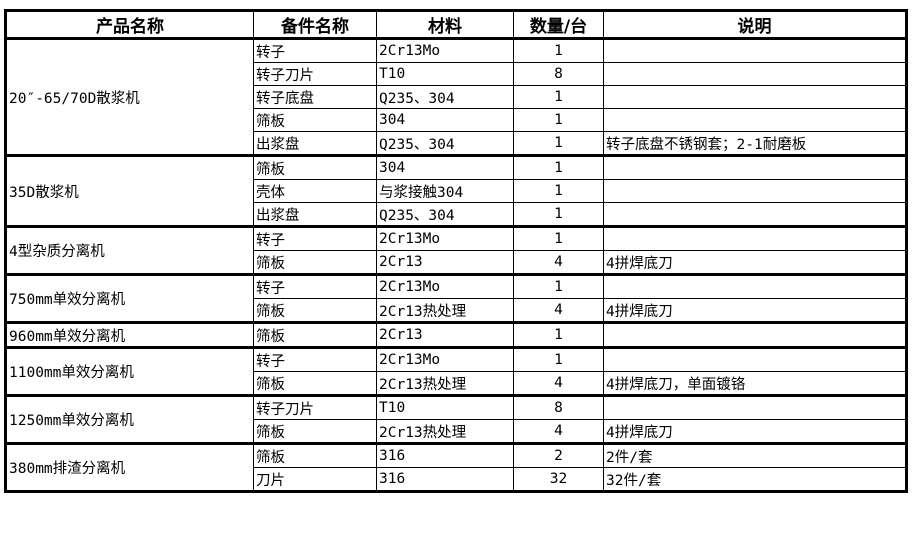 The width and height of the screenshot is (912, 549). I want to click on header-row: 产品名称 备件名称 材料 数量/台 说明, so click(456, 25).